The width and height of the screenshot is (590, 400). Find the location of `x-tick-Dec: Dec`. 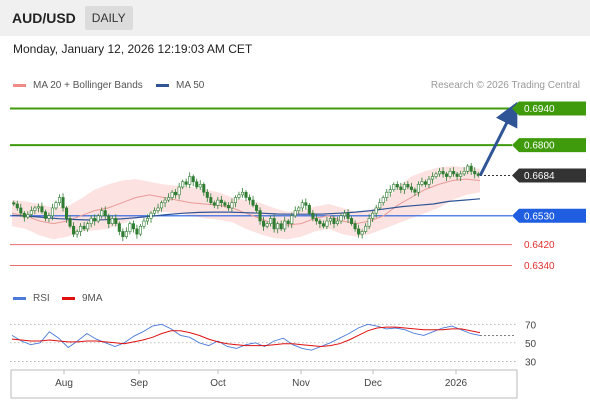

x-tick-Dec: Dec is located at coordinates (373, 383).